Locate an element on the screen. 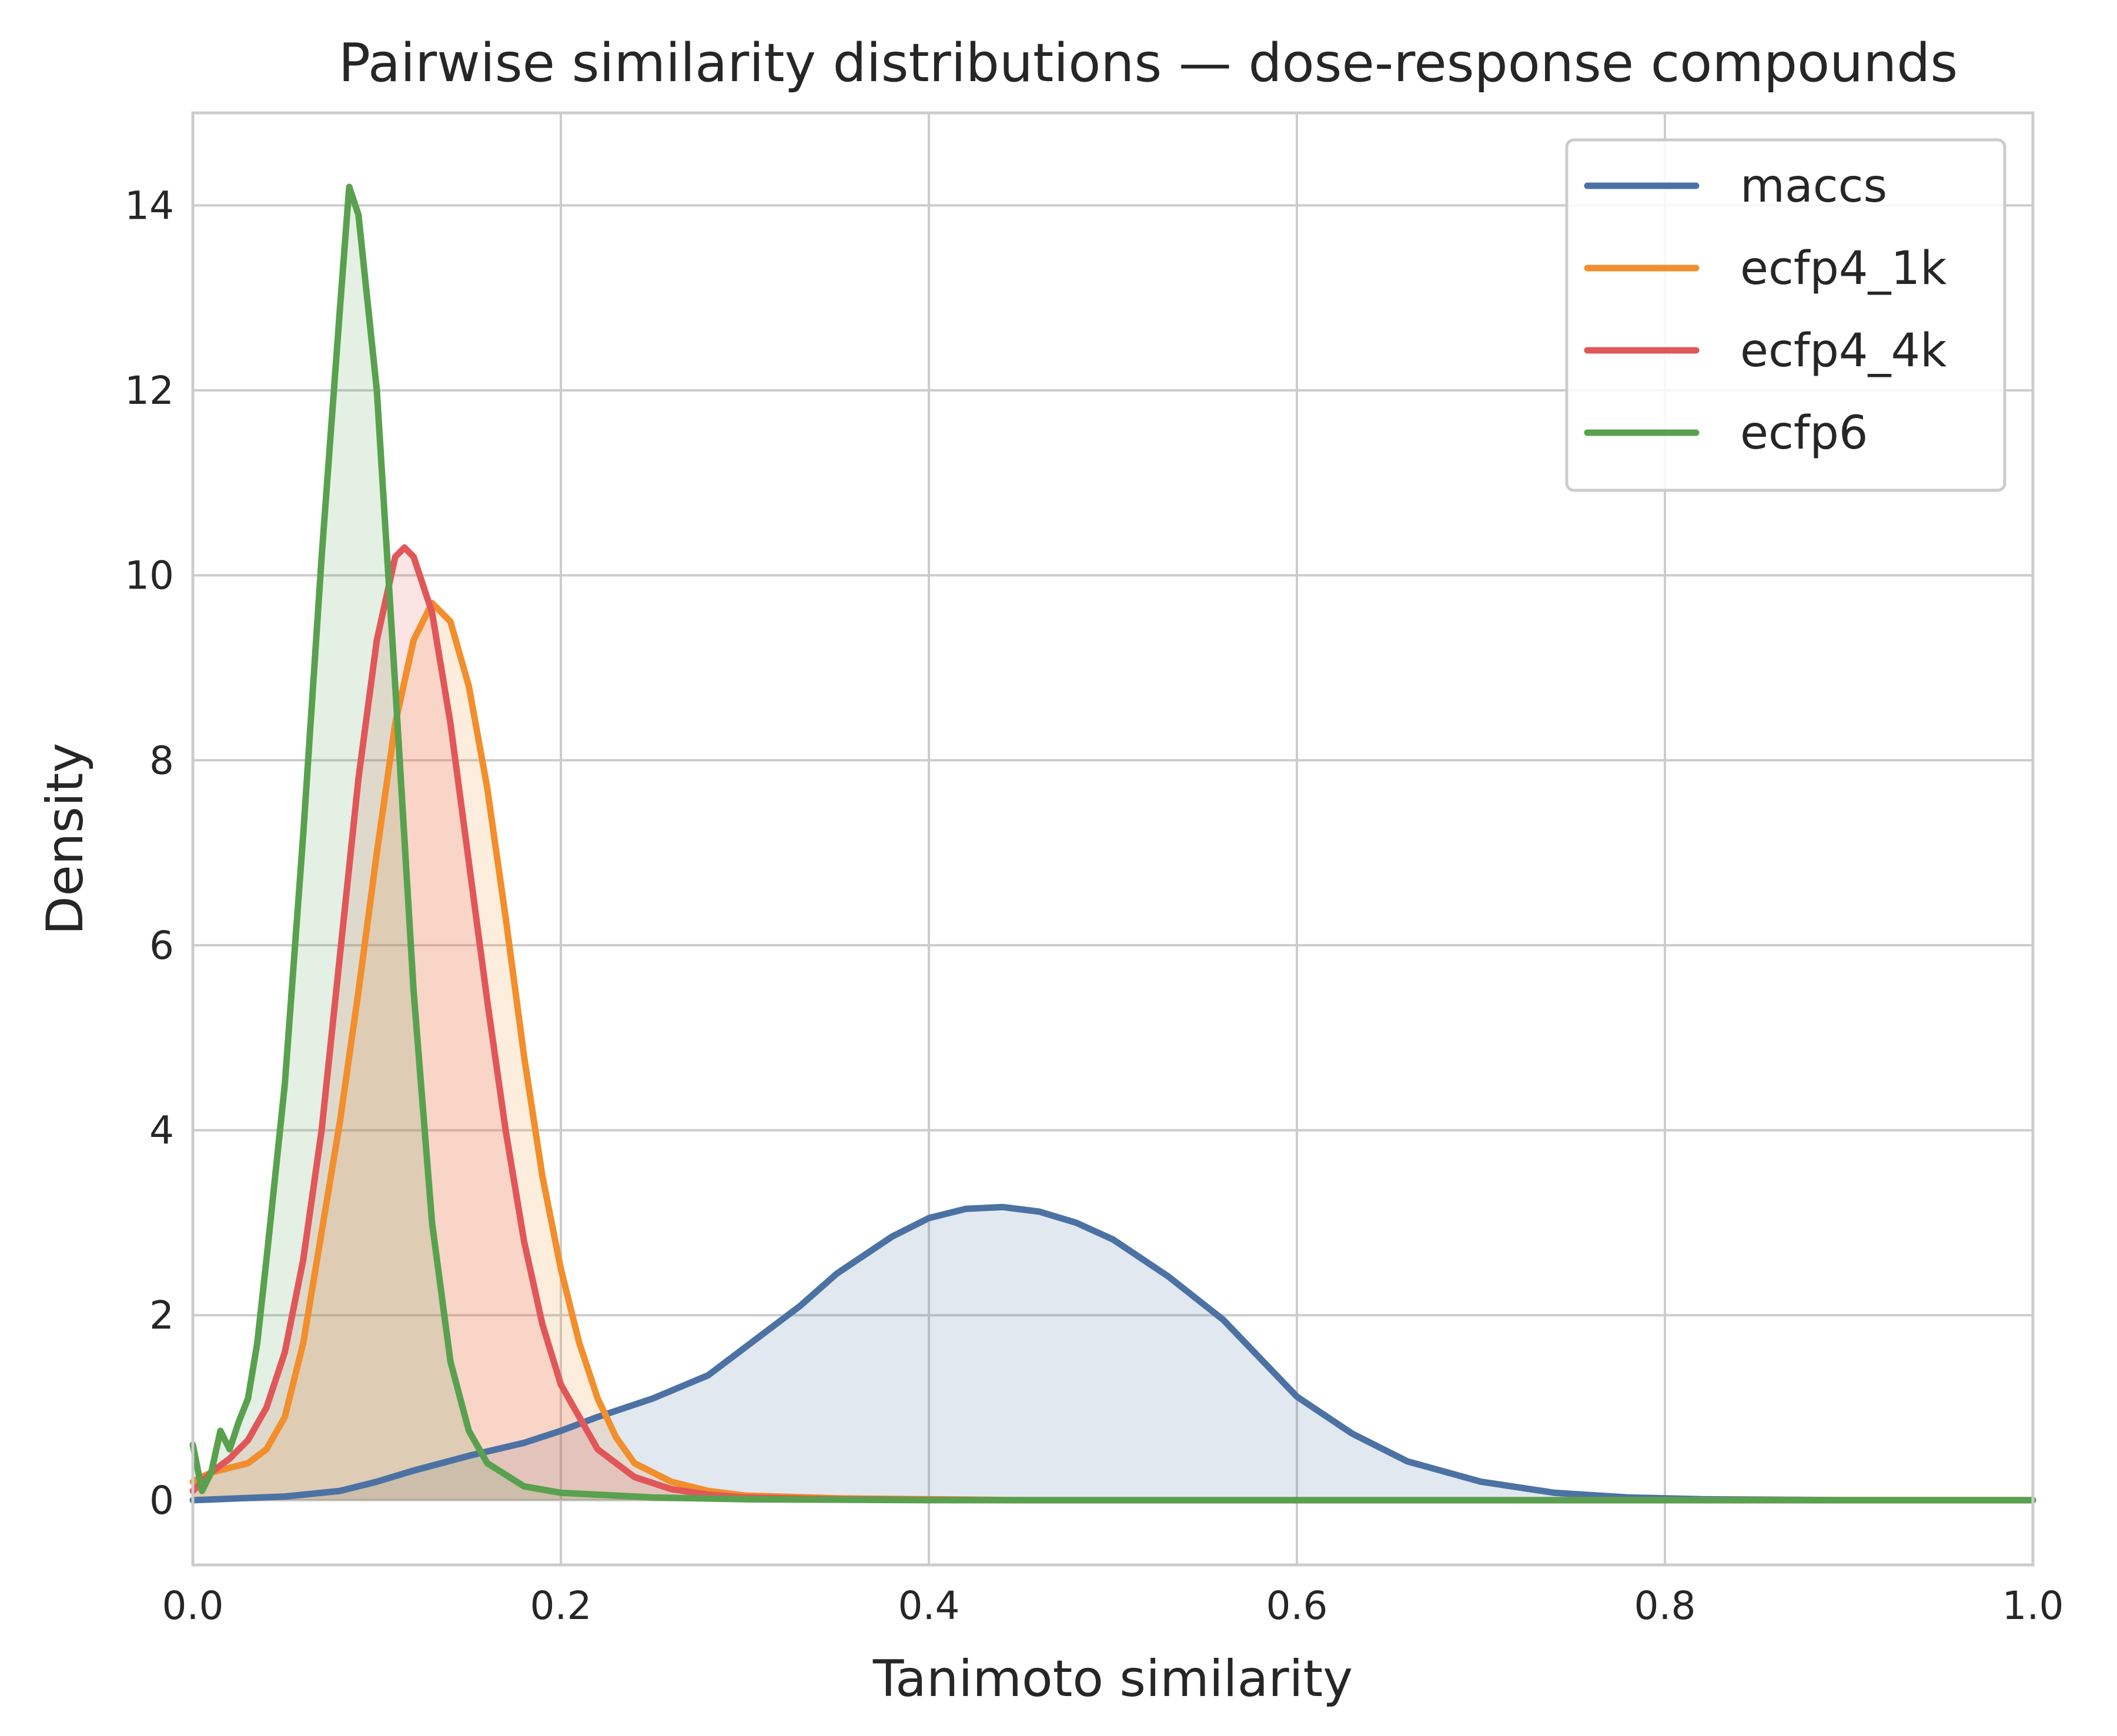  legend-label-ecfp4_1k: ecfp4_1k is located at coordinates (1843, 268).